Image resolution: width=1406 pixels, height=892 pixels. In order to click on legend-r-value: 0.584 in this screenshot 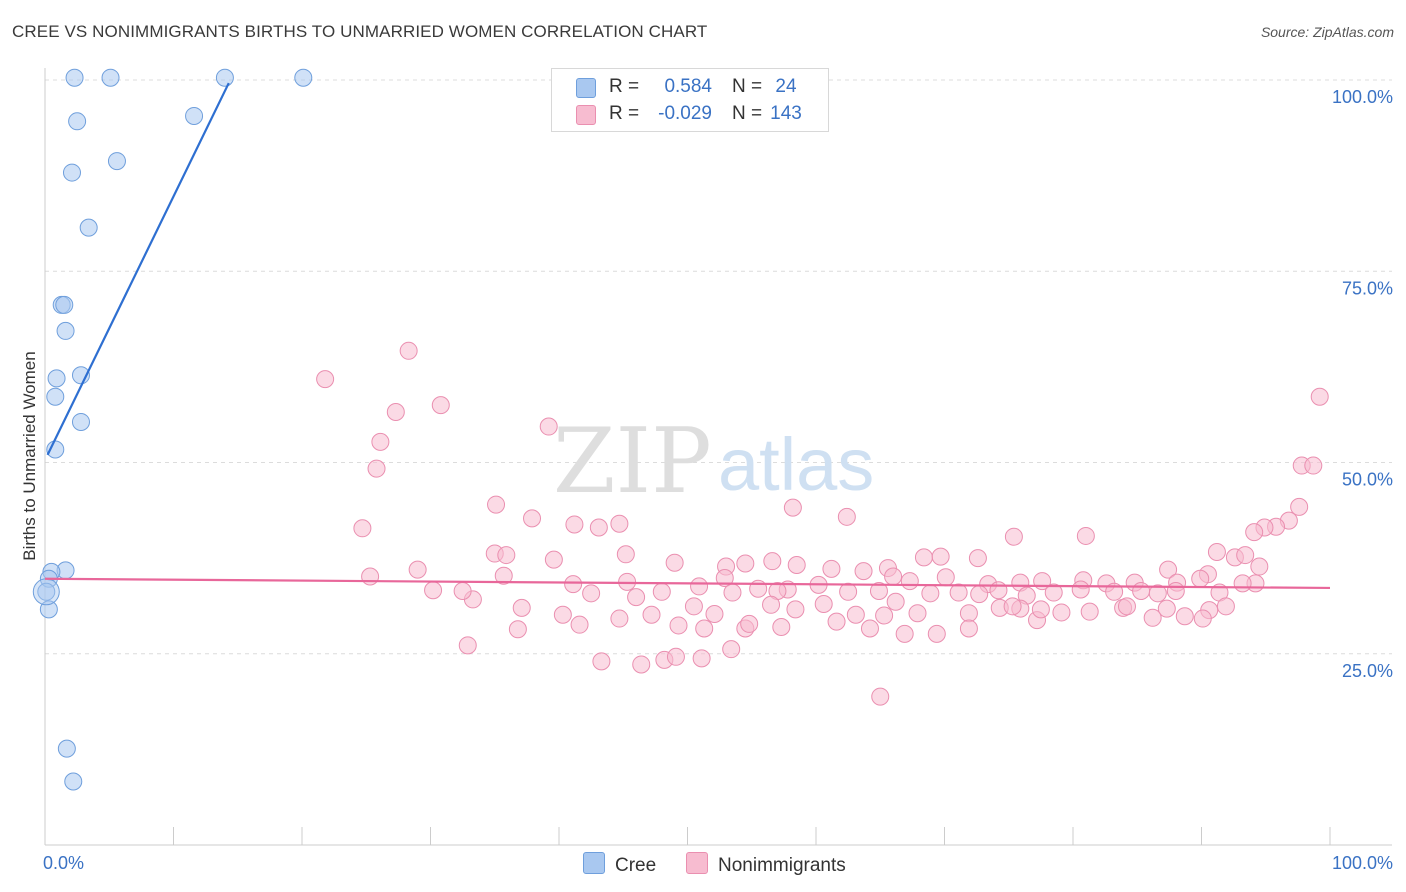, I will do `click(688, 86)`.